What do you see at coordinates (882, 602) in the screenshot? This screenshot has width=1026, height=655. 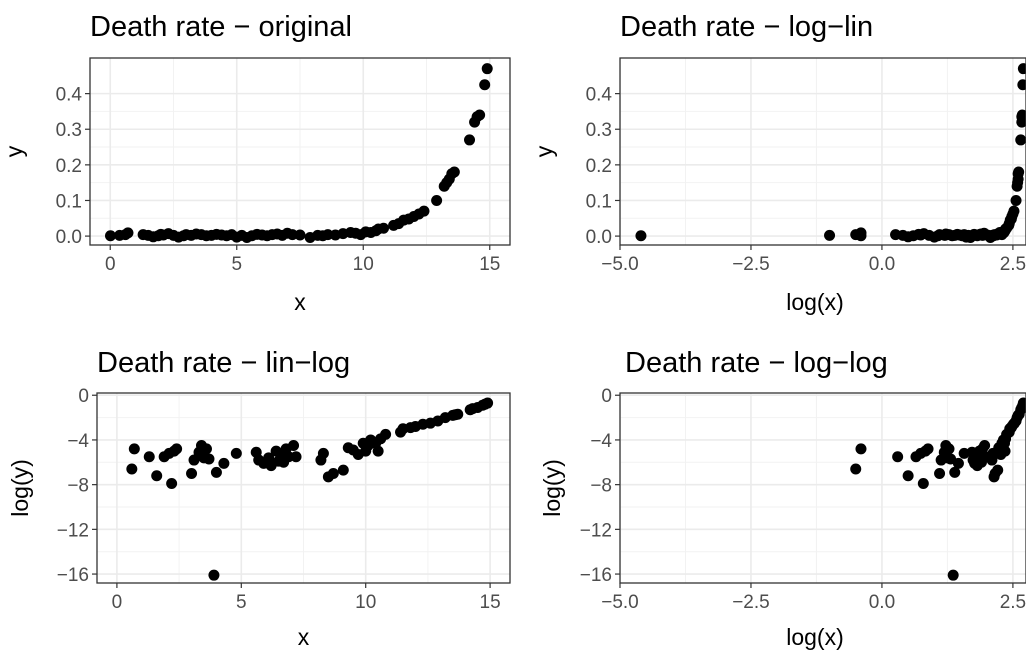 I see `x-tick-label: 0.0` at bounding box center [882, 602].